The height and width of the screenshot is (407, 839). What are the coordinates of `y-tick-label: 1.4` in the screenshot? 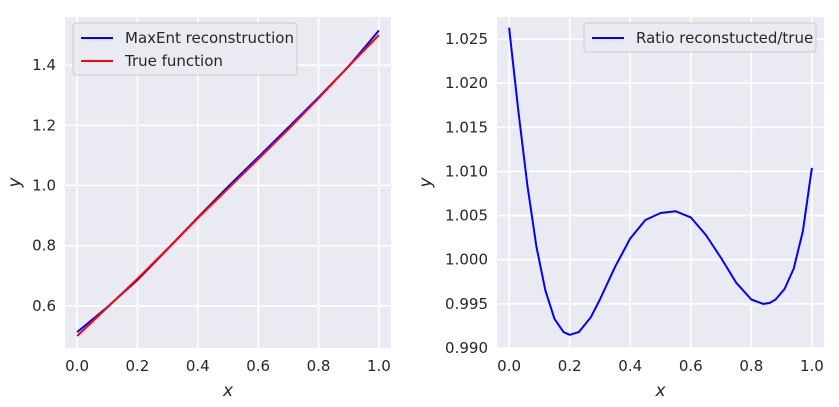 It's located at (44, 65).